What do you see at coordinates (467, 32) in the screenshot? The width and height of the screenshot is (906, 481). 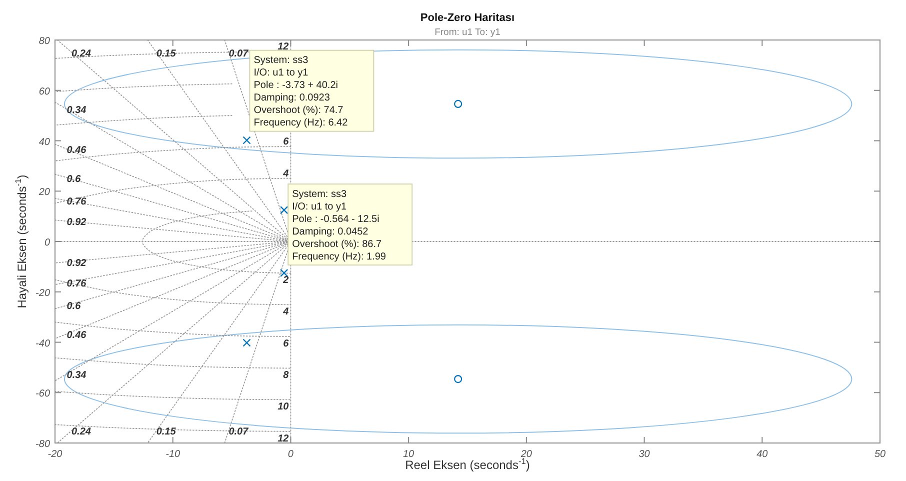 I see `chart-subtitle: From: u1 To: y1` at bounding box center [467, 32].